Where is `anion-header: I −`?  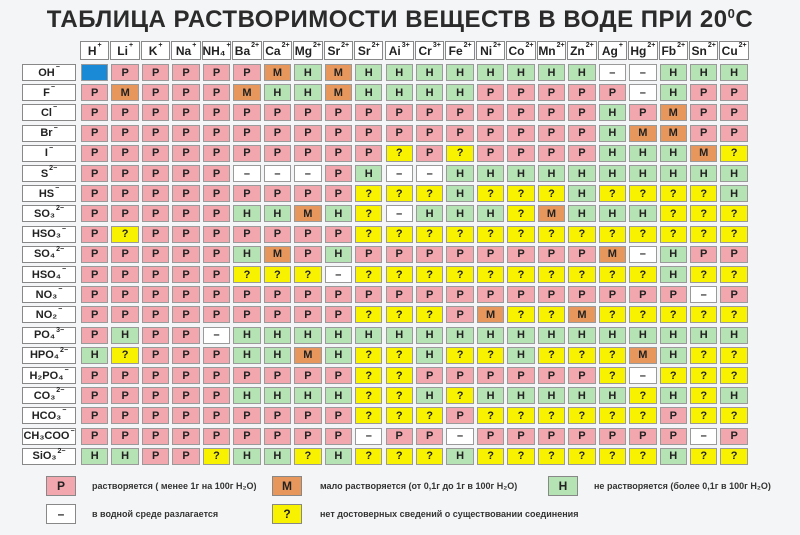
anion-header: I − is located at coordinates (49, 153).